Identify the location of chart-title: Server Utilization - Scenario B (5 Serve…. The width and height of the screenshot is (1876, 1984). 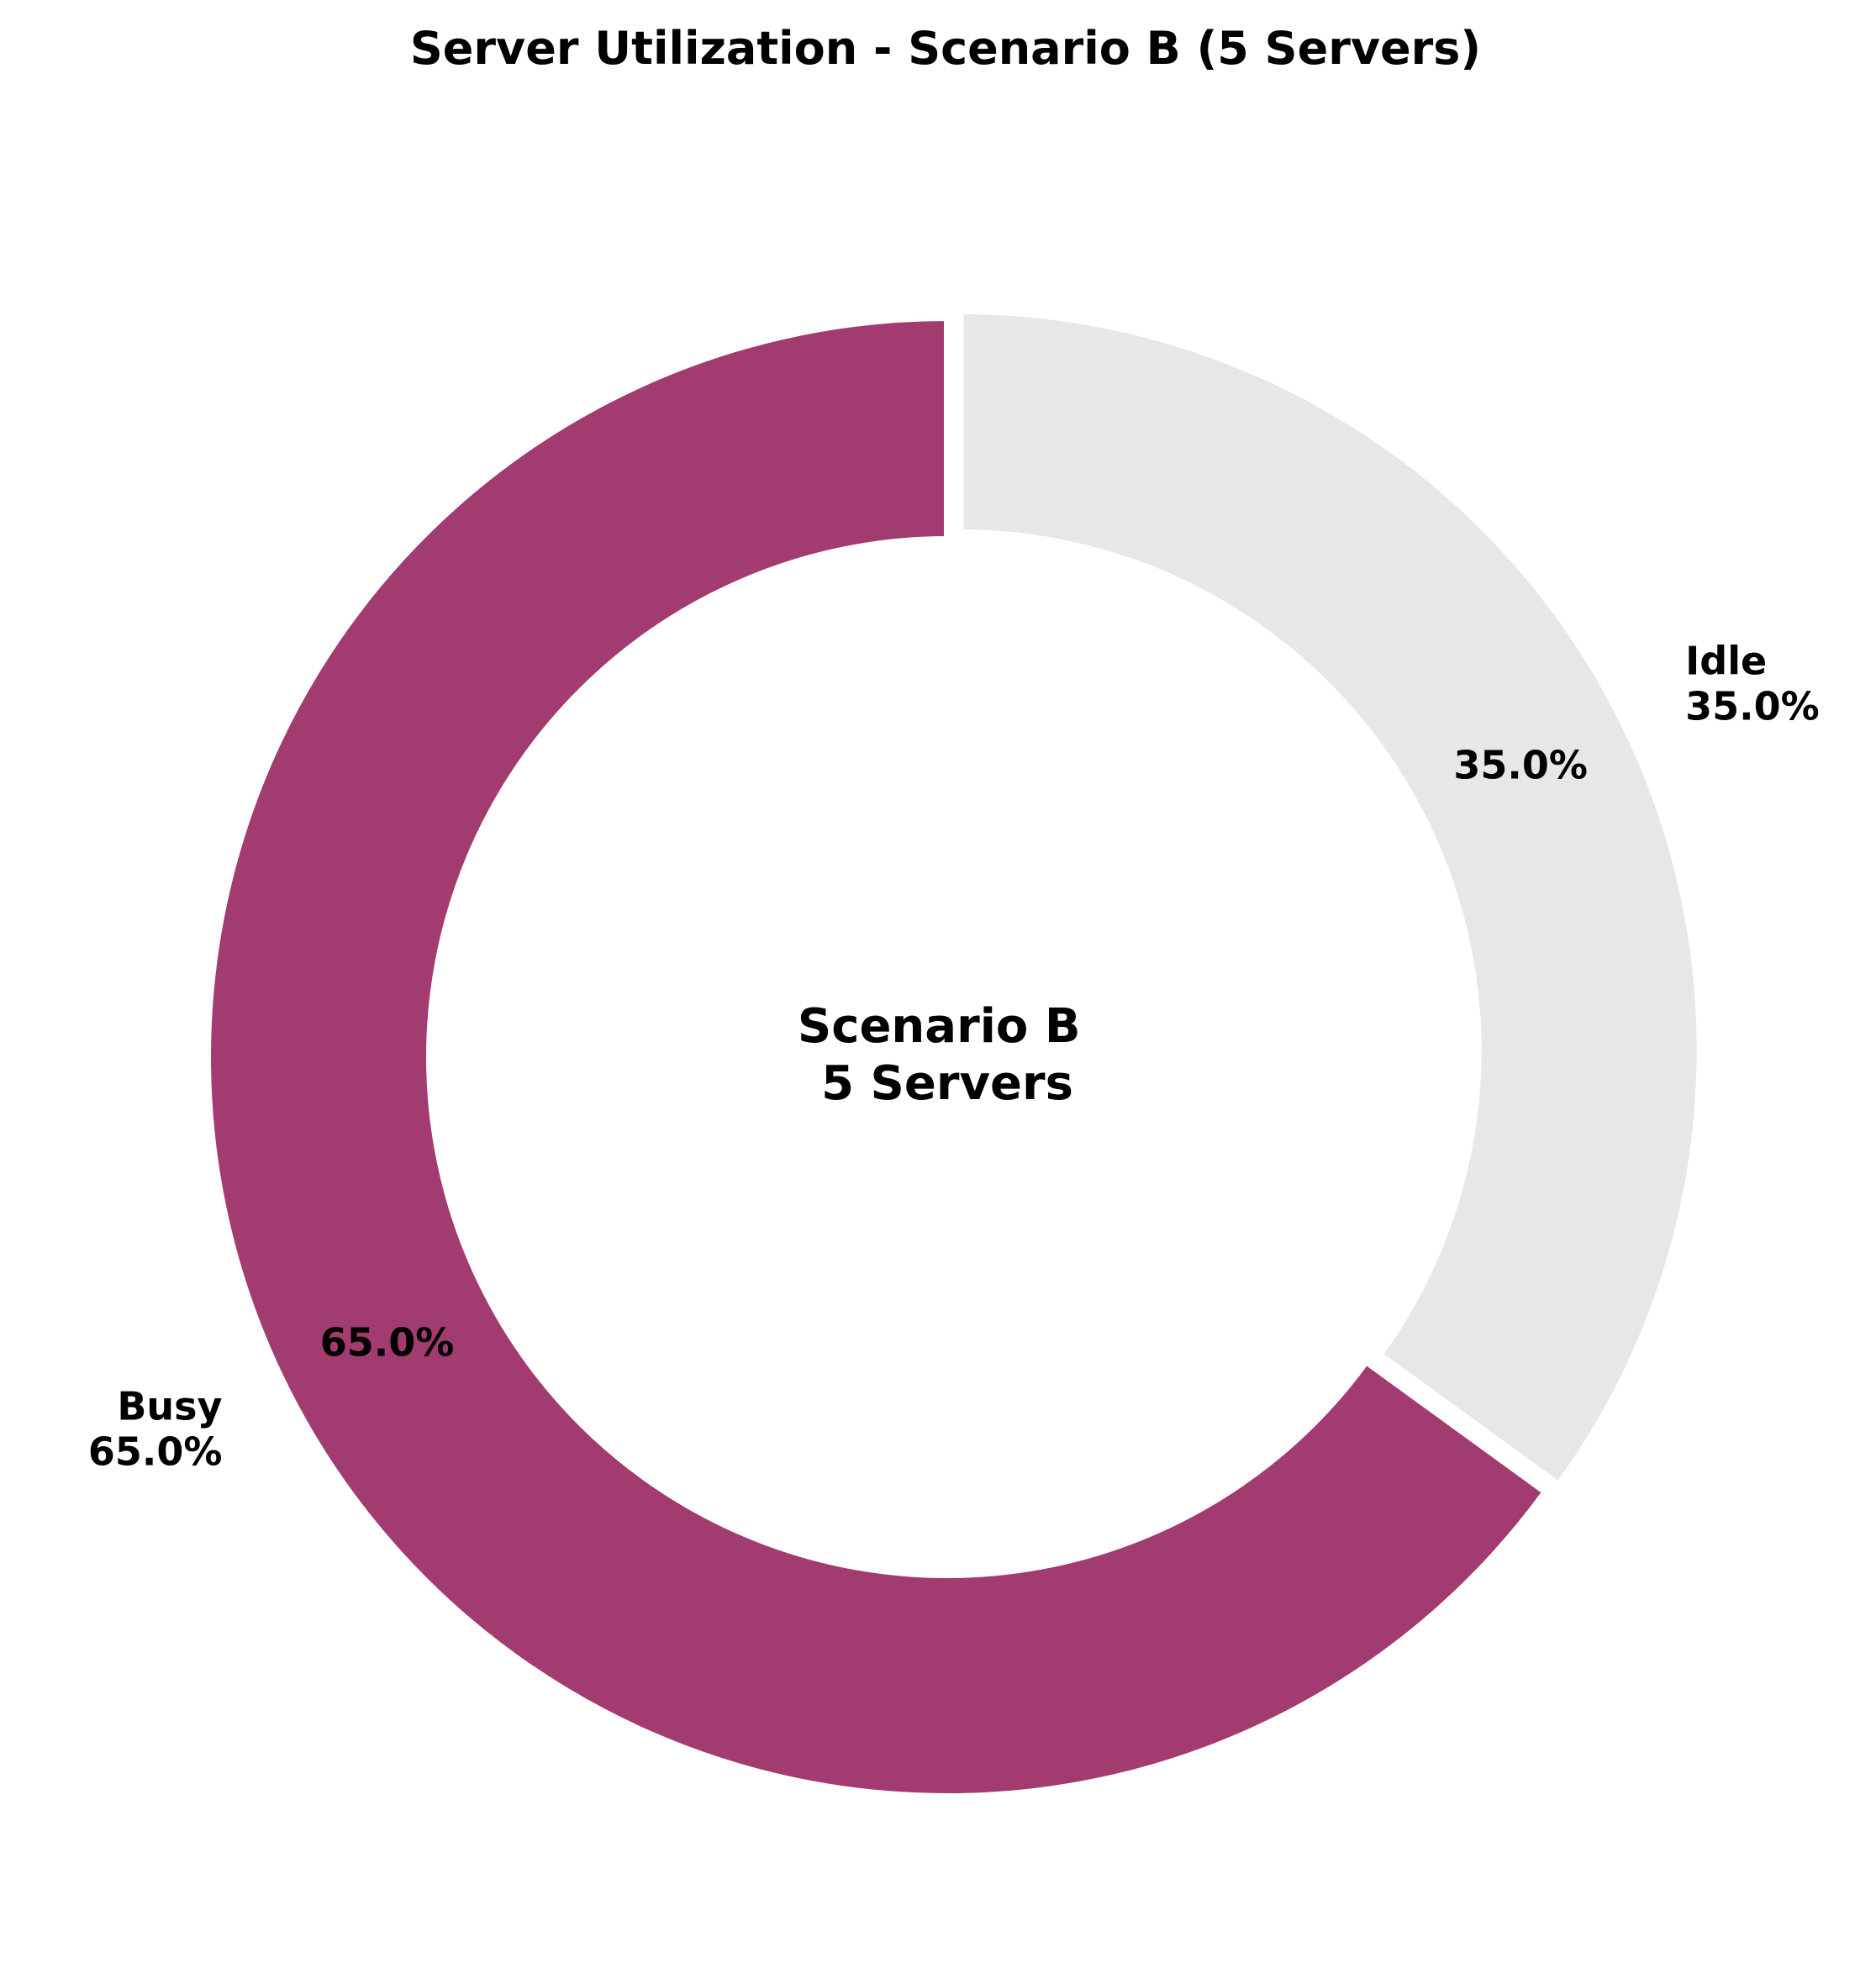
(945, 48).